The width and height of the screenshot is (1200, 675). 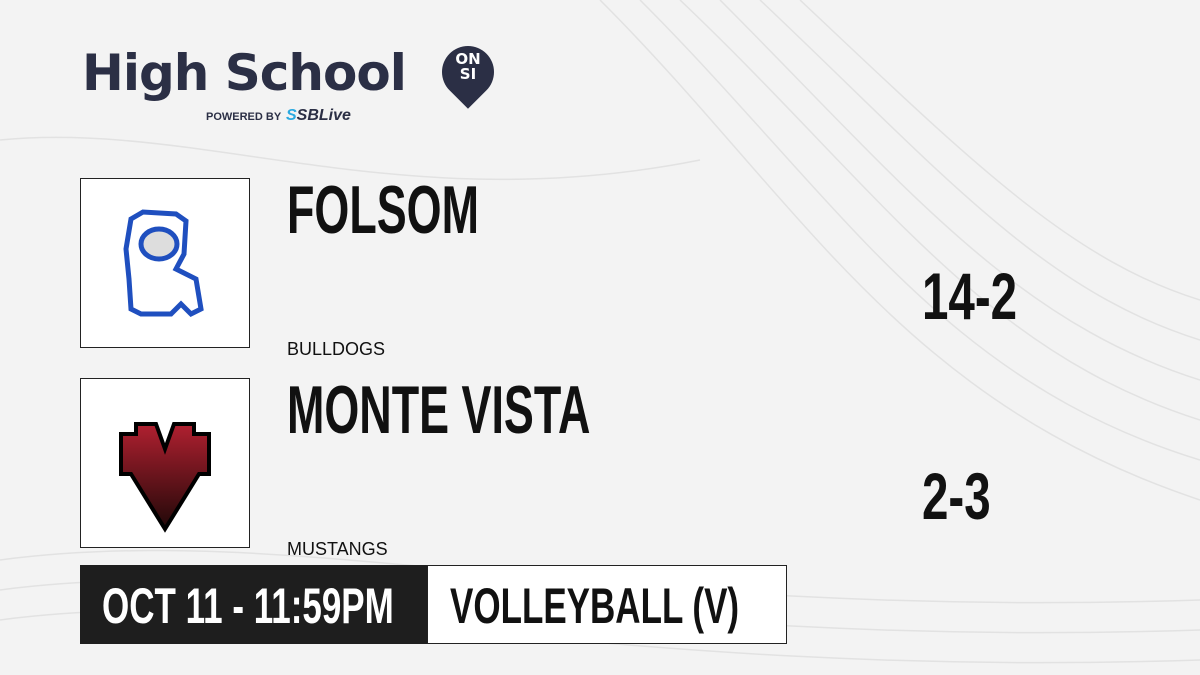 I want to click on bulldog-logo-icon, so click(x=163, y=263).